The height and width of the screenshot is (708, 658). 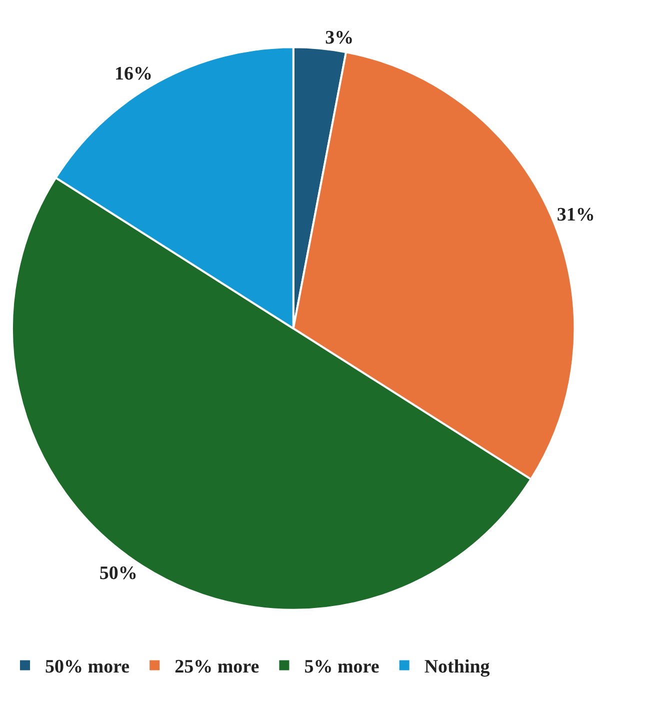 I want to click on legend-label: 50% more, so click(x=87, y=667).